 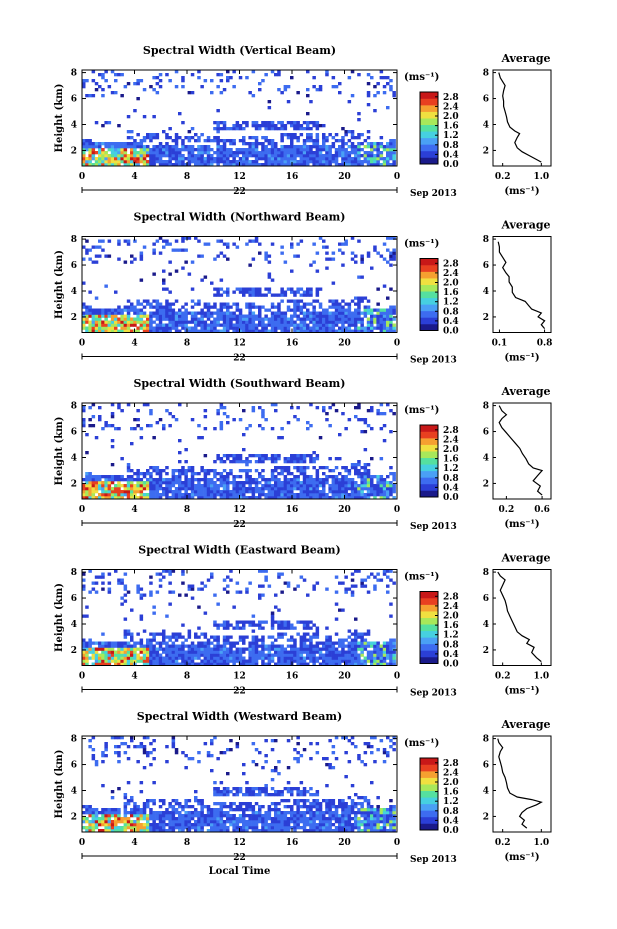 I want to click on colorbar-swatch, so click(x=429, y=481).